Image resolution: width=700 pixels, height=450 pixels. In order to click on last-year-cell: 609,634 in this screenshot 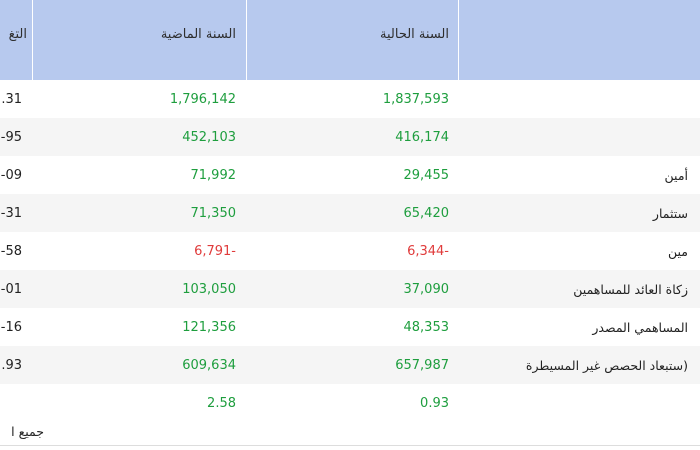, I will do `click(209, 365)`.